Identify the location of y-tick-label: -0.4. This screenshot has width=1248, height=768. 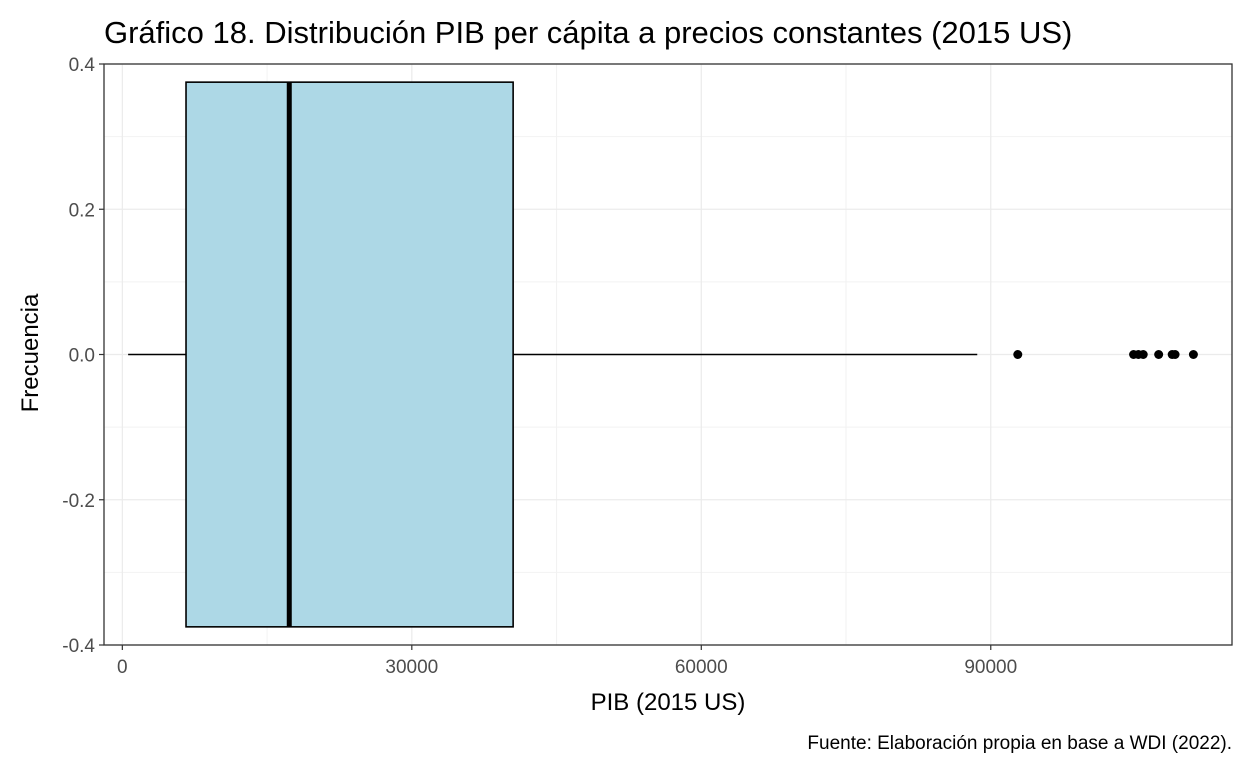
(78, 646).